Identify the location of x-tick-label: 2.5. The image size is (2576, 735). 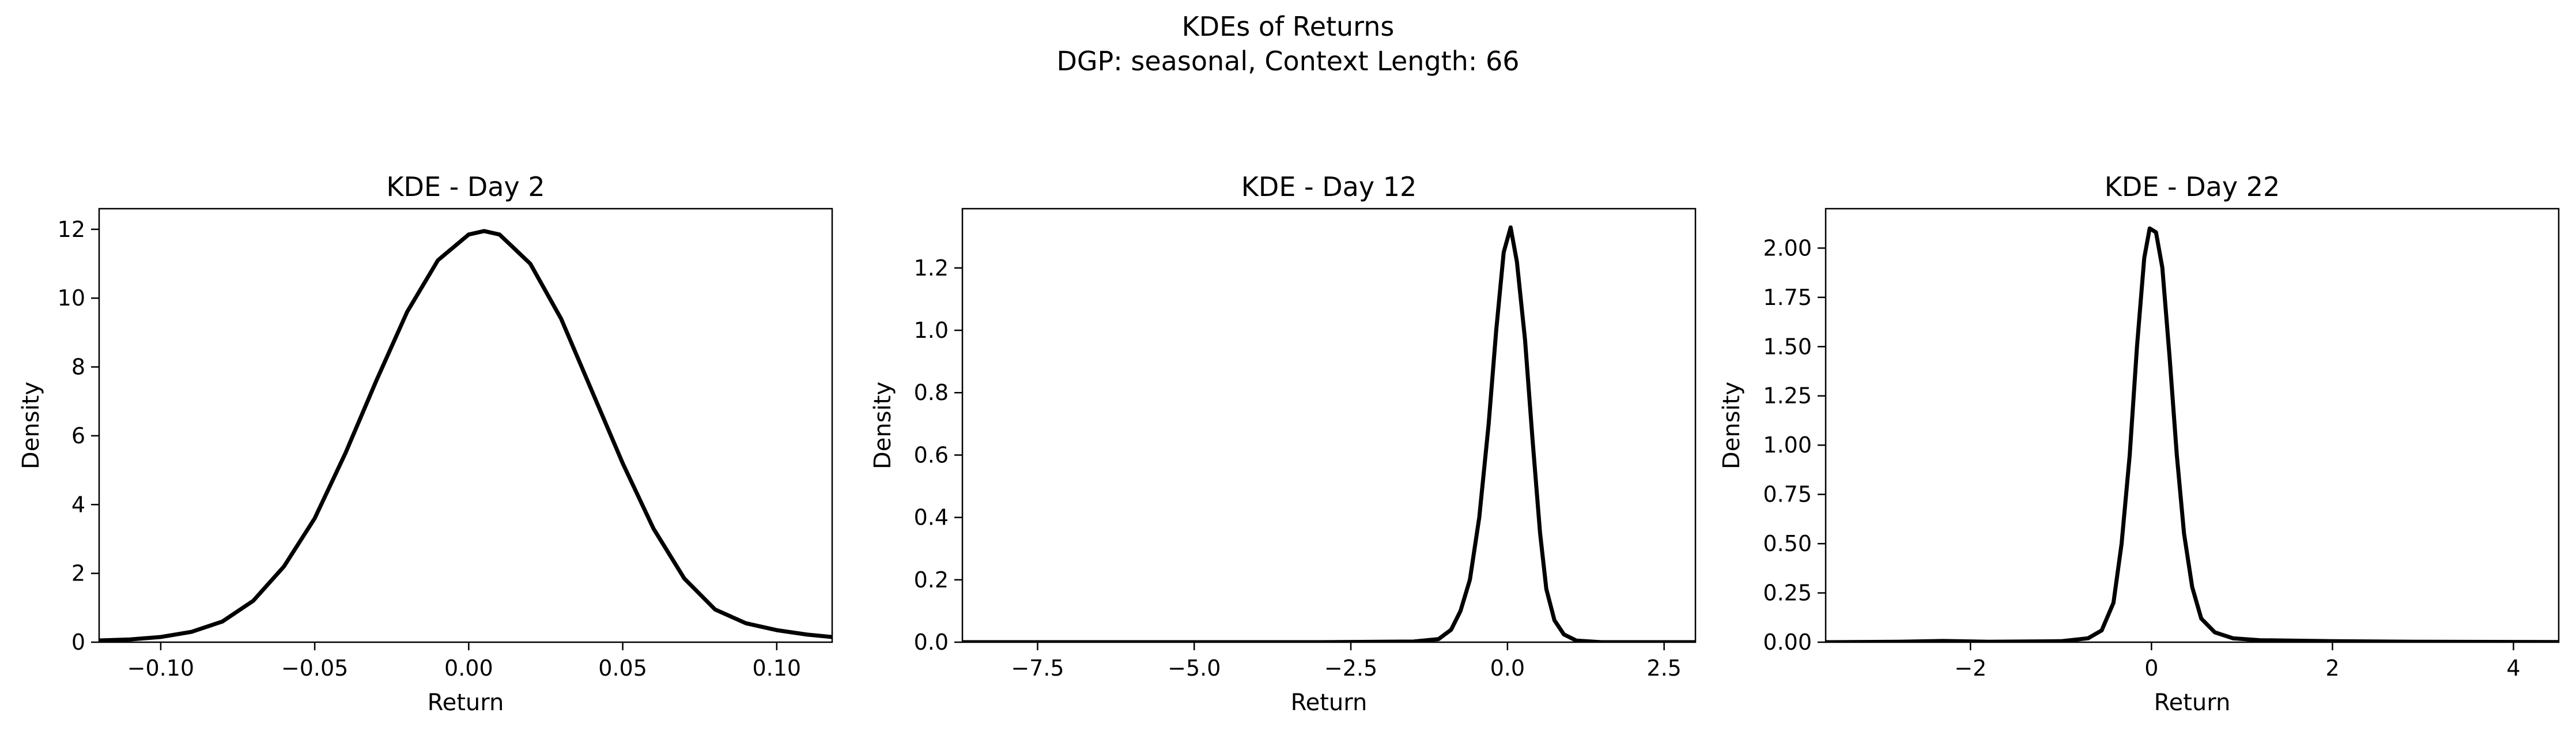
(1663, 668).